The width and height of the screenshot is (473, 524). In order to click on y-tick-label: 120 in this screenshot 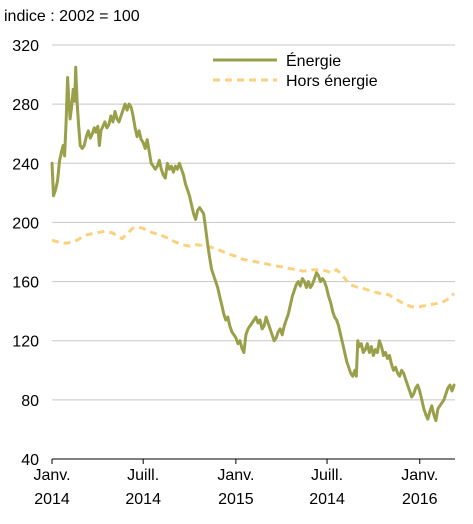, I will do `click(25, 342)`.